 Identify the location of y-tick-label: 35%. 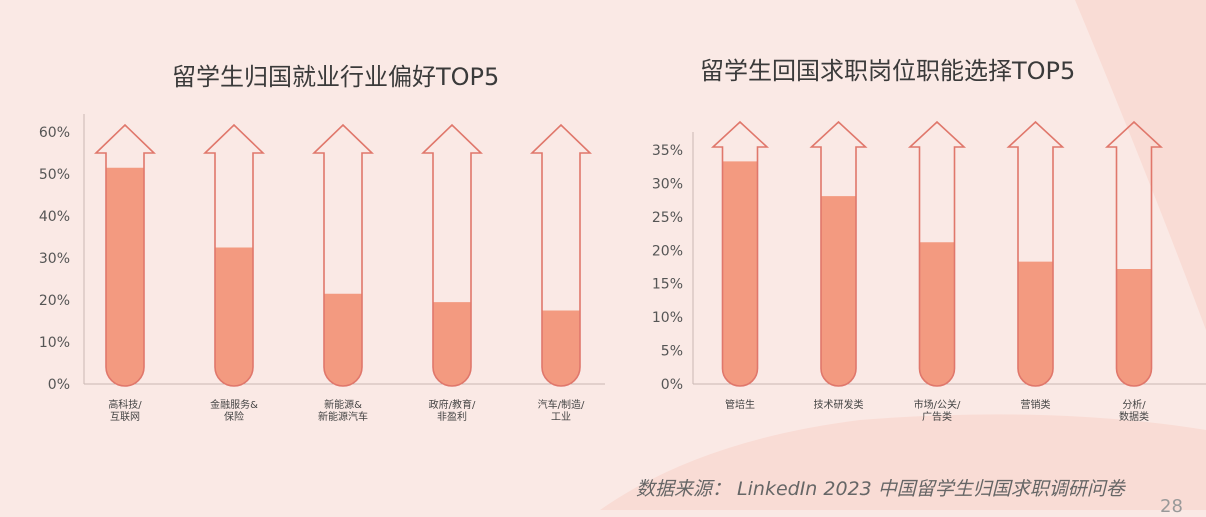
(667, 151).